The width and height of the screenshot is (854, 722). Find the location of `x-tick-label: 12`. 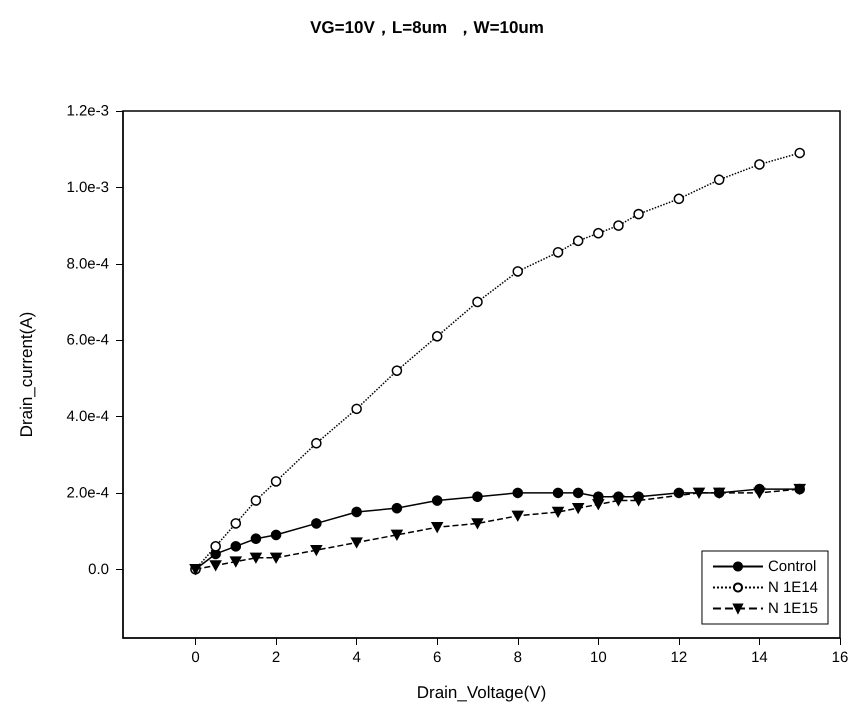

x-tick-label: 12 is located at coordinates (679, 657).